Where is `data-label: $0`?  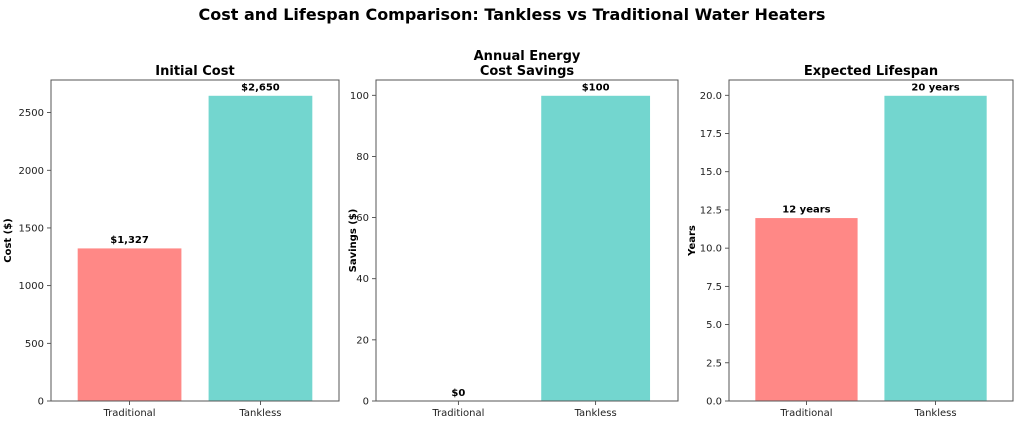
data-label: $0 is located at coordinates (458, 393).